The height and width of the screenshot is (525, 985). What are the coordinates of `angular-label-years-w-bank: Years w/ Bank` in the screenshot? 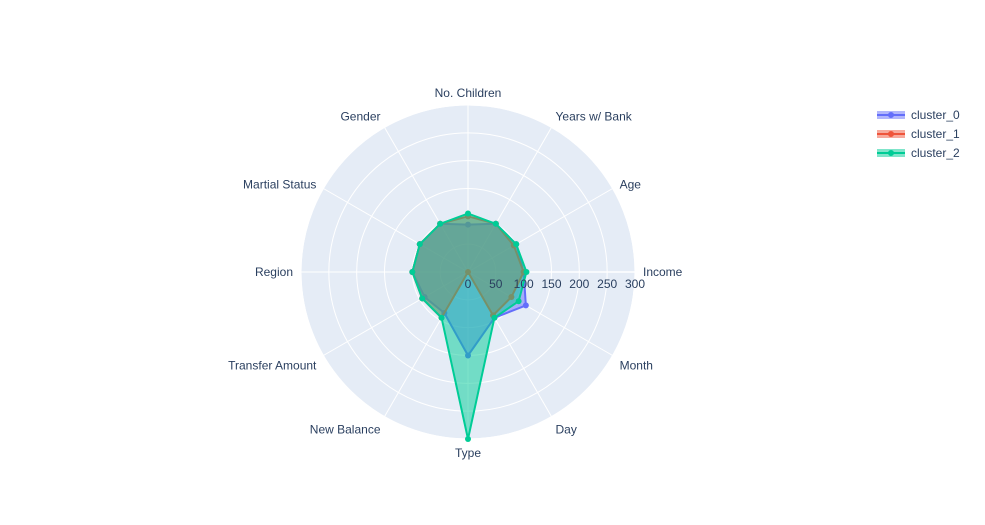 It's located at (594, 116).